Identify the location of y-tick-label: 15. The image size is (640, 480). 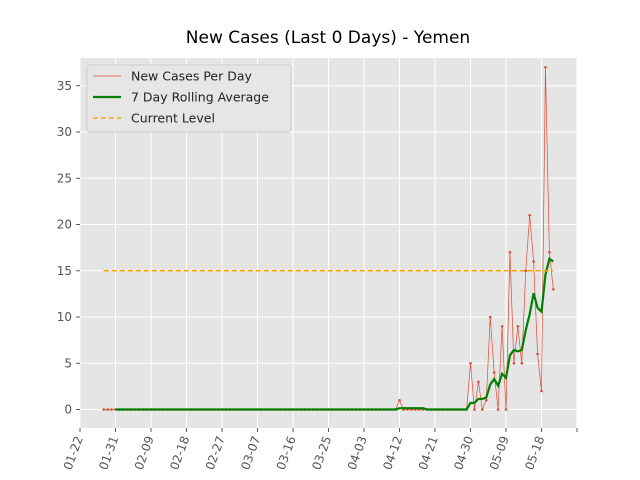
(64, 271).